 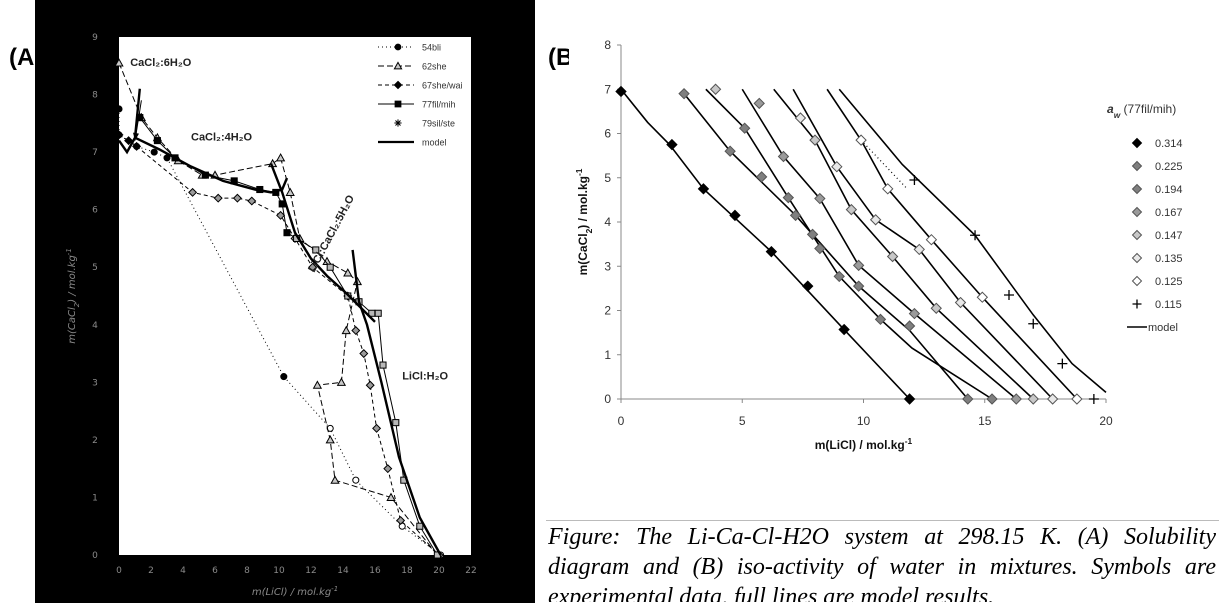 What do you see at coordinates (247, 571) in the screenshot?
I see `x-tick-label: 8` at bounding box center [247, 571].